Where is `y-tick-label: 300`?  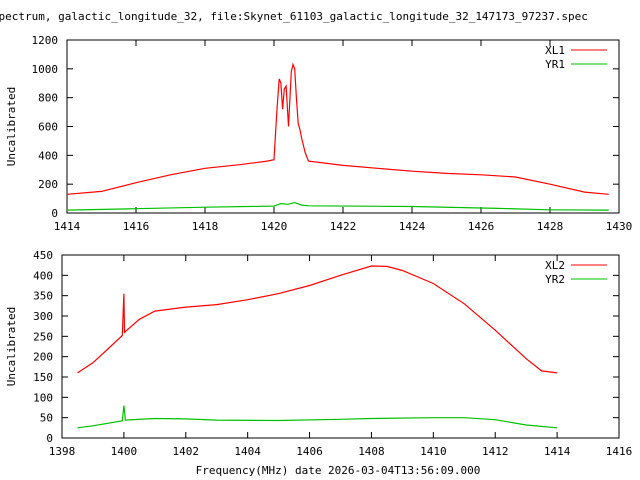
y-tick-label: 300 is located at coordinates (43, 316).